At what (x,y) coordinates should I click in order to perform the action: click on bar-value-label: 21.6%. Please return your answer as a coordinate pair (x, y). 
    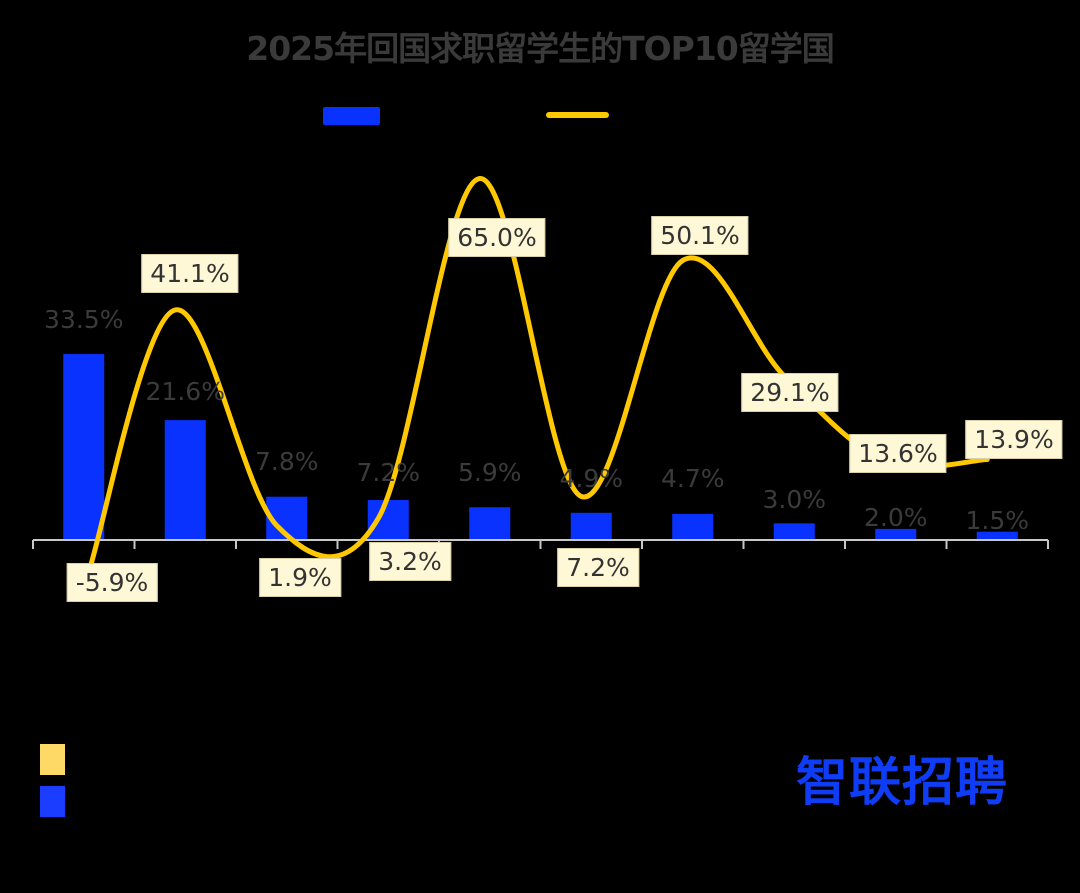
    Looking at the image, I should click on (185, 391).